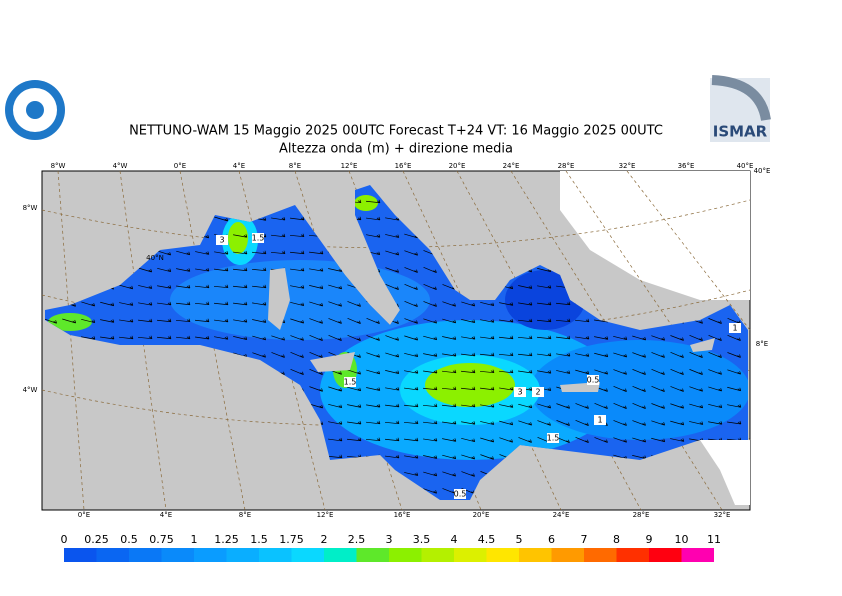 The width and height of the screenshot is (842, 596). Describe the element at coordinates (584, 539) in the screenshot. I see `colorbar-label: 7` at that location.